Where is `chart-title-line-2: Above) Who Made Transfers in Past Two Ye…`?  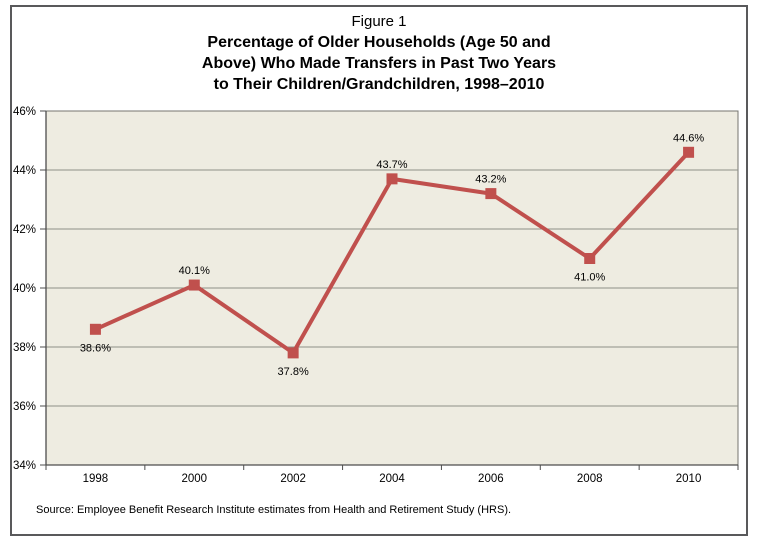
chart-title-line-2: Above) Who Made Transfers in Past Two Ye… is located at coordinates (379, 63).